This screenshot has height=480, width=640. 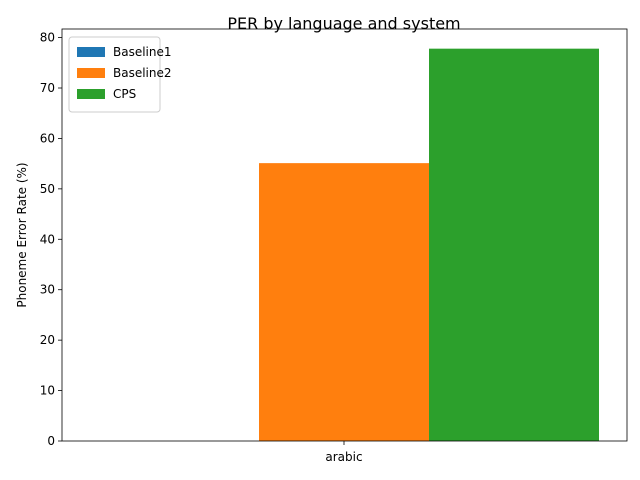 I want to click on y-axis-ticks: 0 10 20 30 40 50 60 70 80, so click(x=51, y=239).